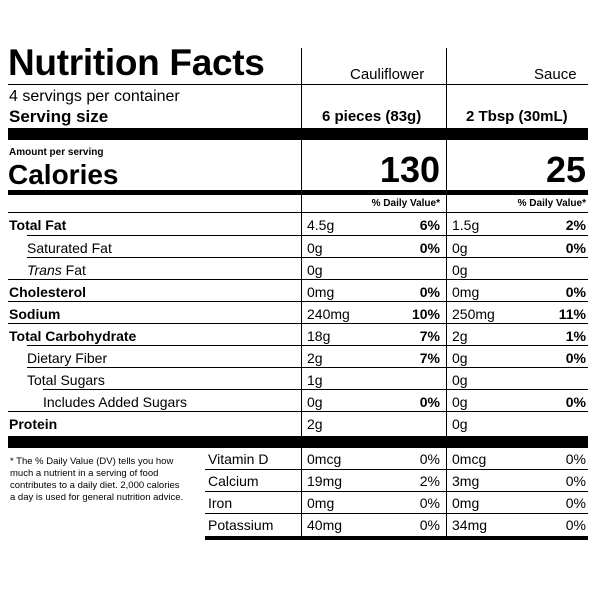 Image resolution: width=600 pixels, height=600 pixels. Describe the element at coordinates (59, 116) in the screenshot. I see `serving-size-label: Serving size` at that location.